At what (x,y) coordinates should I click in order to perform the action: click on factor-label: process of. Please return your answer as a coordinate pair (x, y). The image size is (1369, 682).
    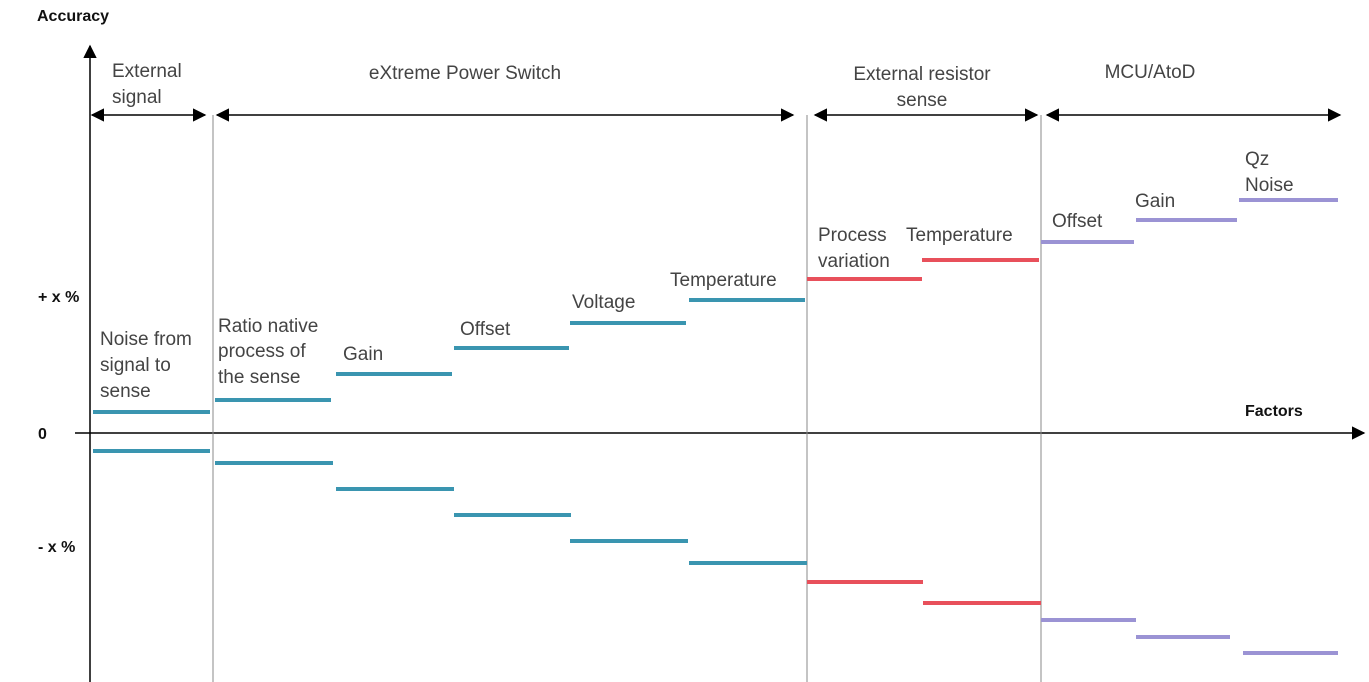
    Looking at the image, I should click on (262, 351).